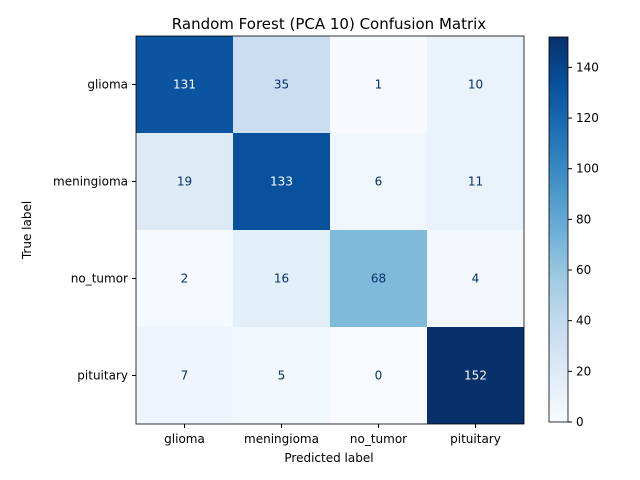  I want to click on y-axis-label: True label, so click(27, 230).